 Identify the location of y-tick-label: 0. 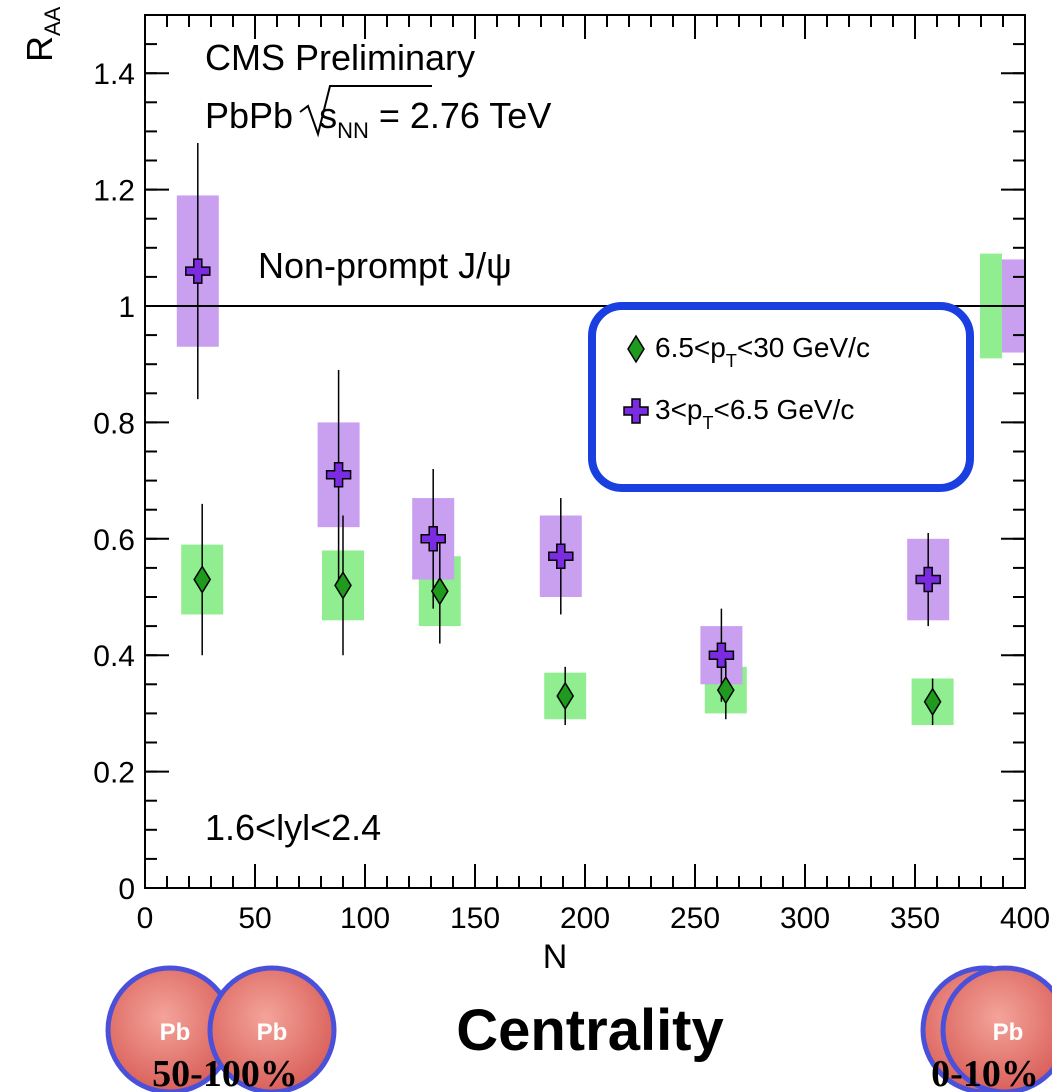
(126, 889).